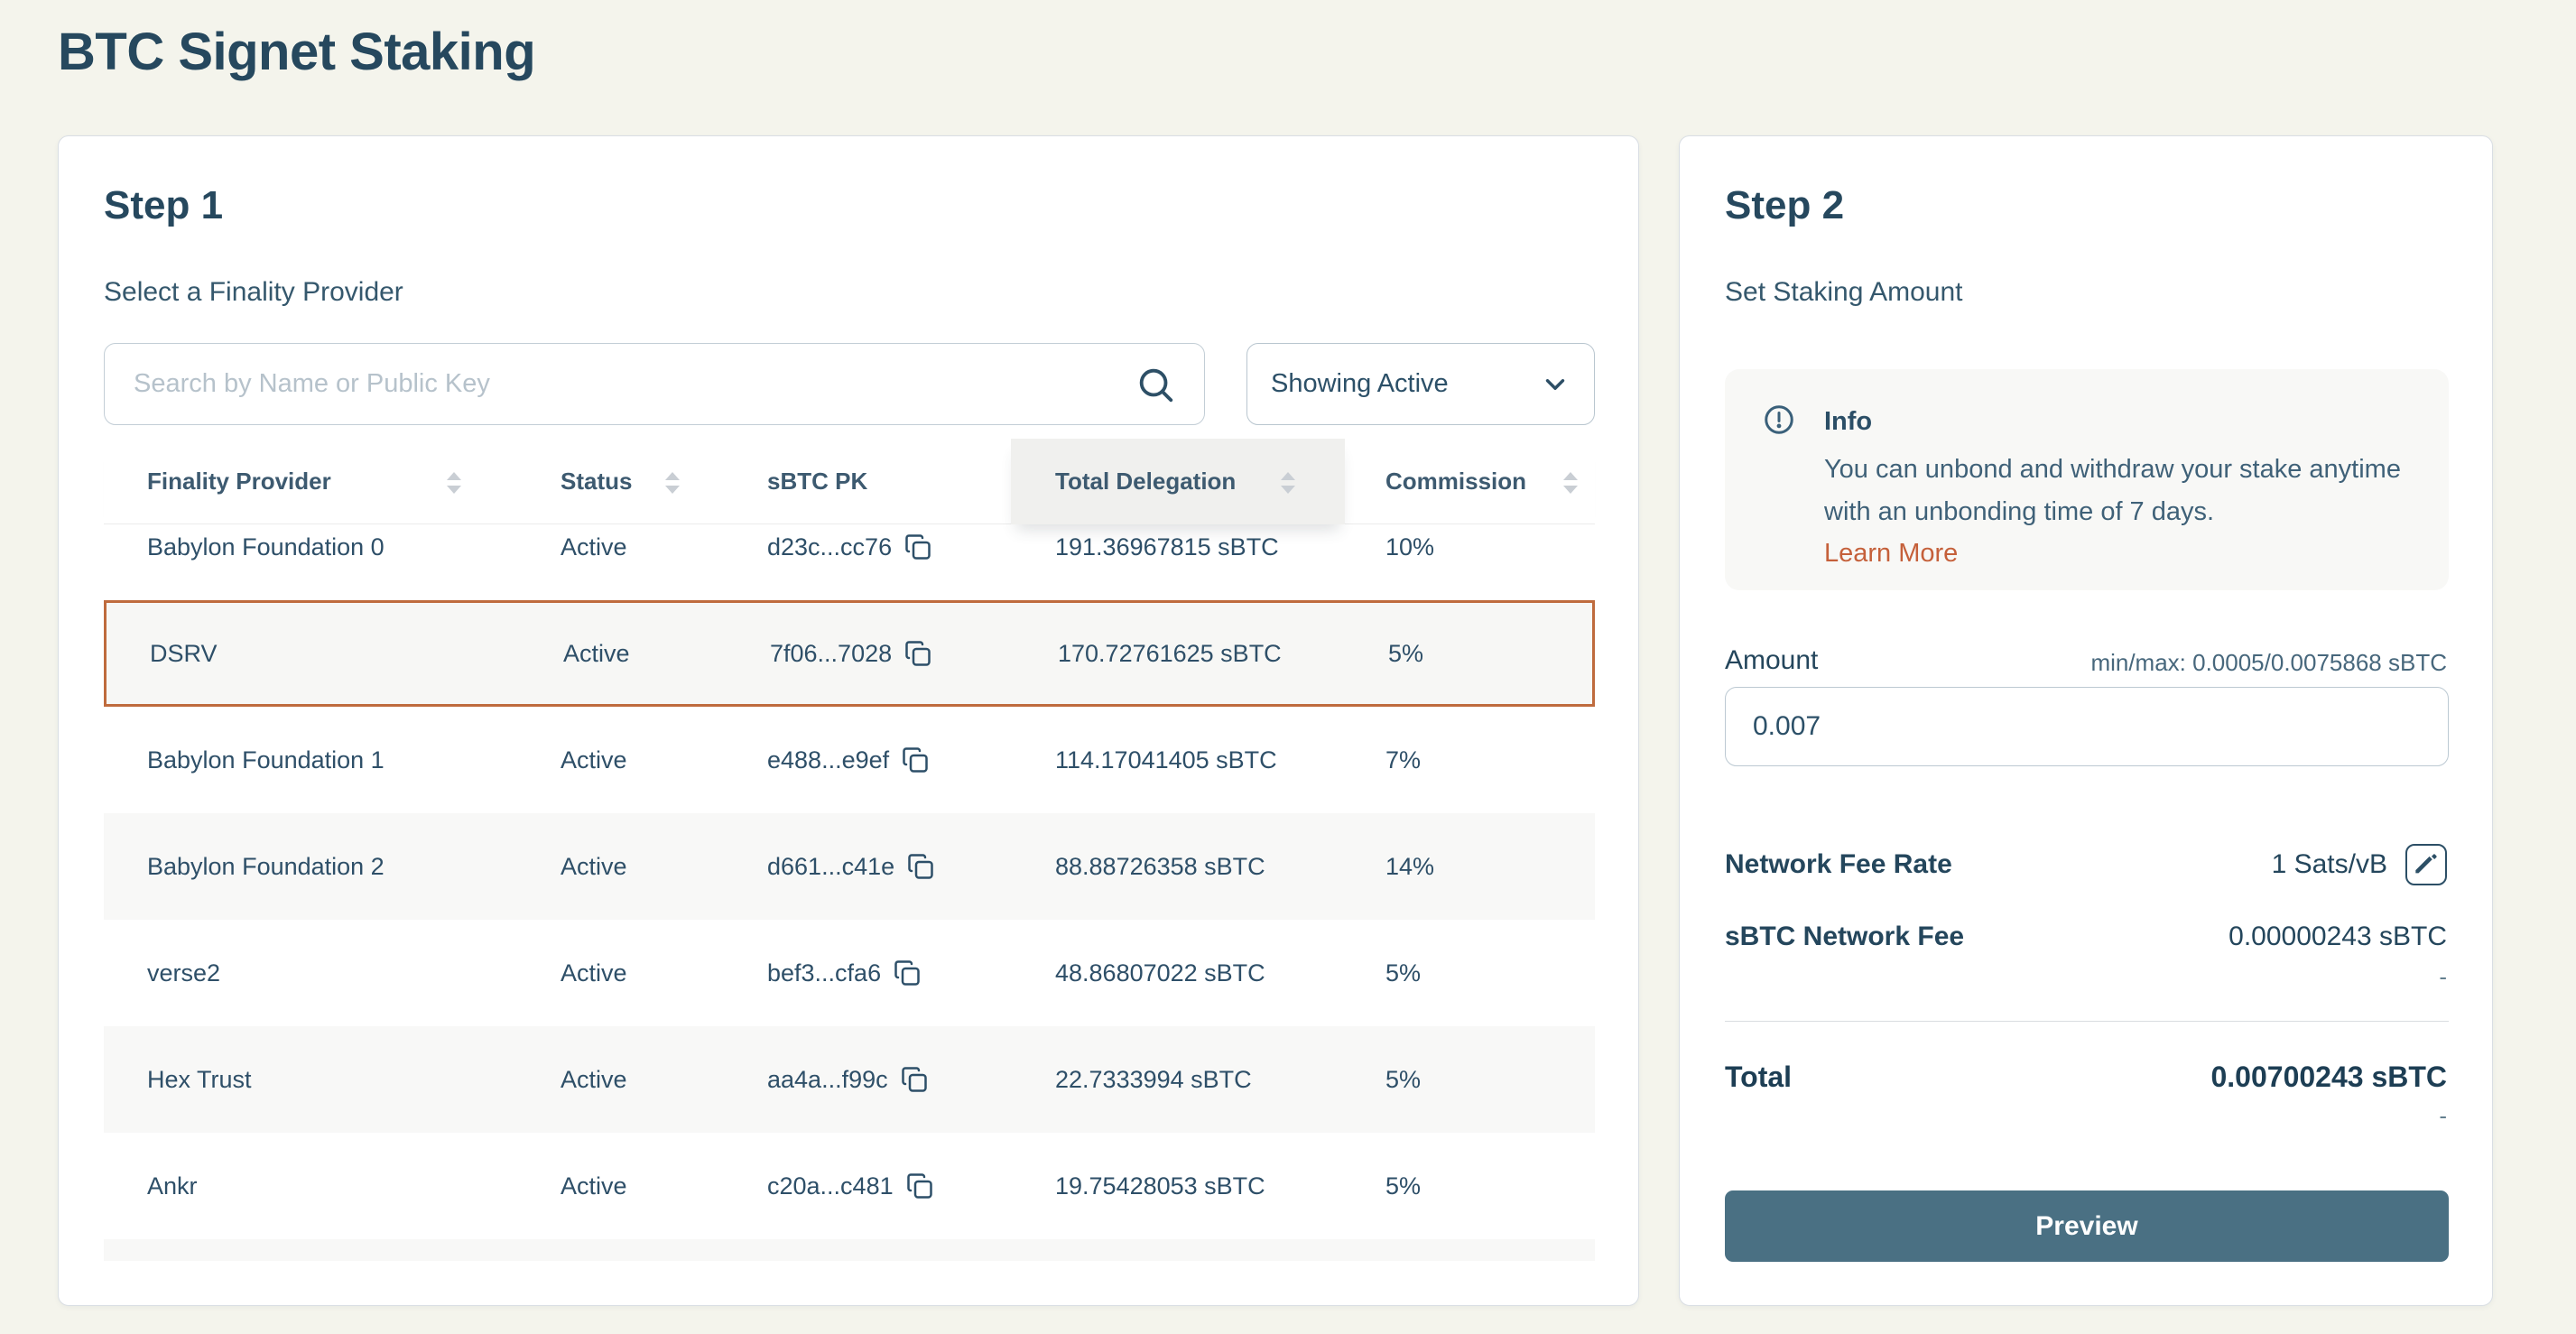  Describe the element at coordinates (1410, 866) in the screenshot. I see `cell-commission: 14%` at that location.